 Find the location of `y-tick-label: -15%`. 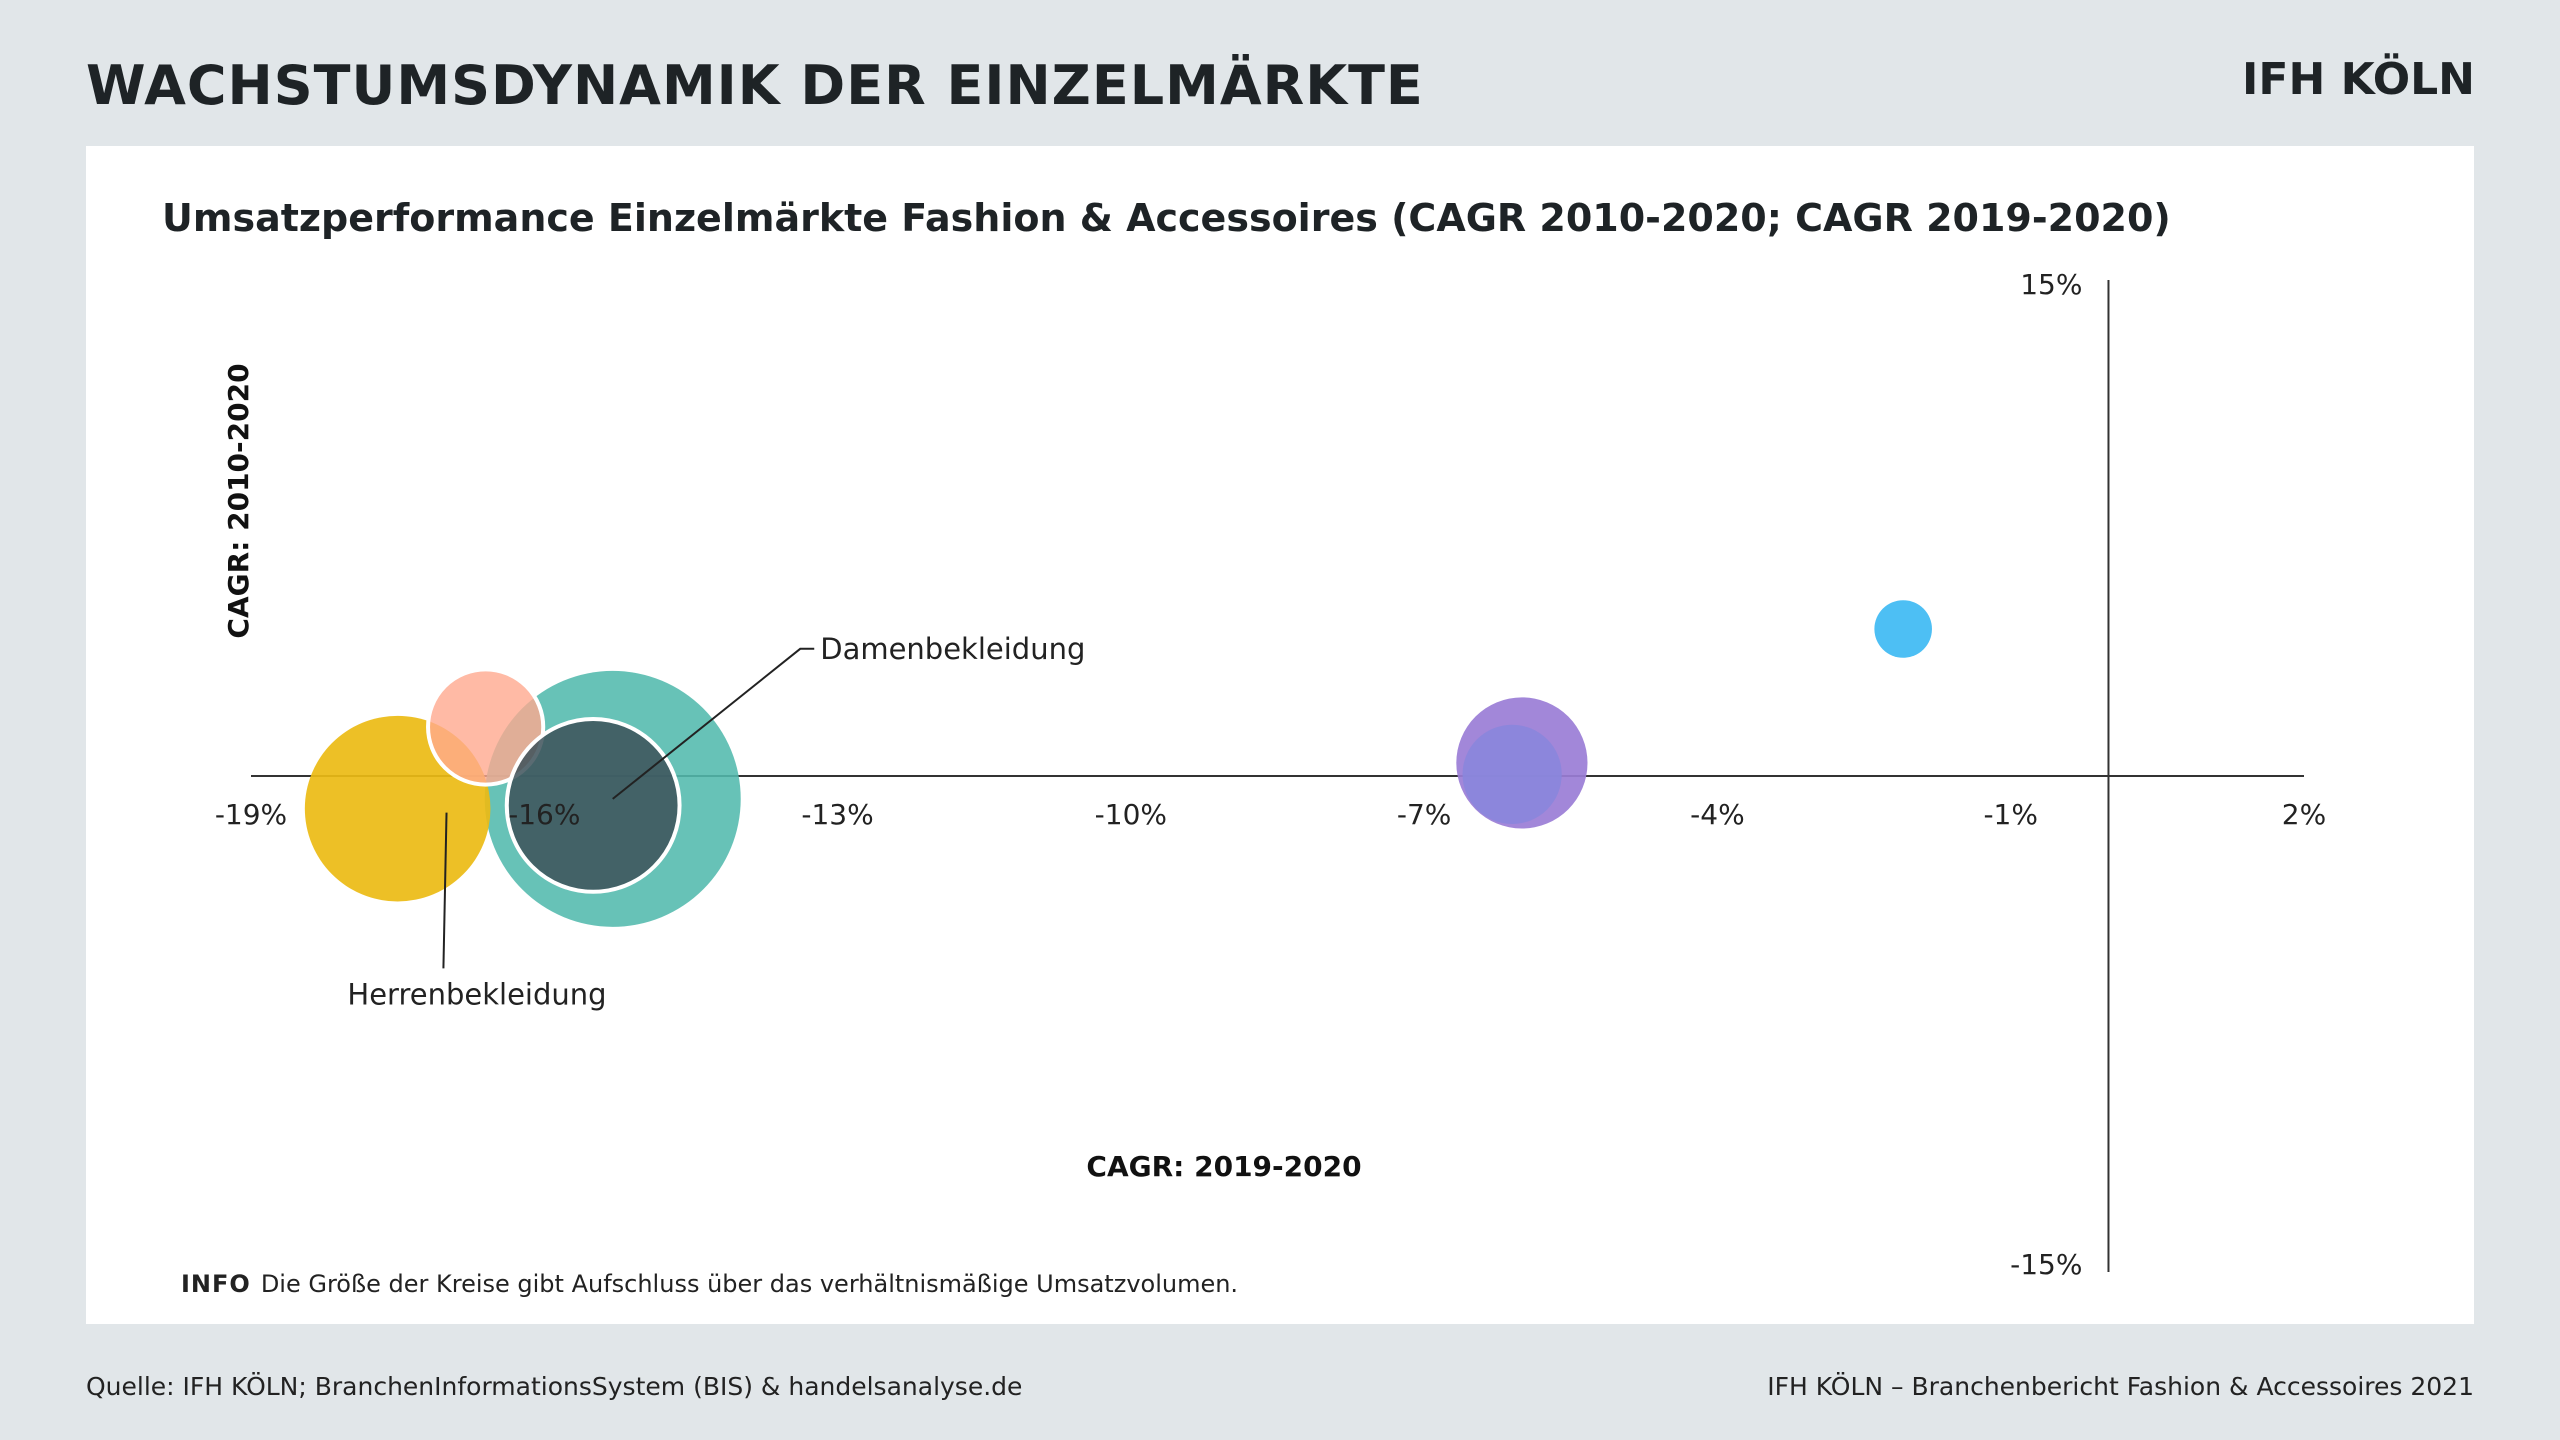

y-tick-label: -15% is located at coordinates (2046, 1264).